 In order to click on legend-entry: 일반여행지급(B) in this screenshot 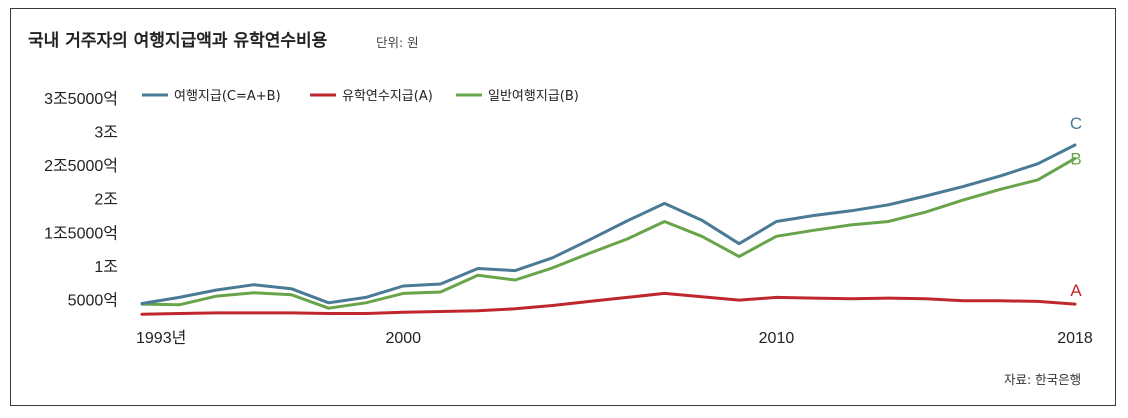, I will do `click(533, 96)`.